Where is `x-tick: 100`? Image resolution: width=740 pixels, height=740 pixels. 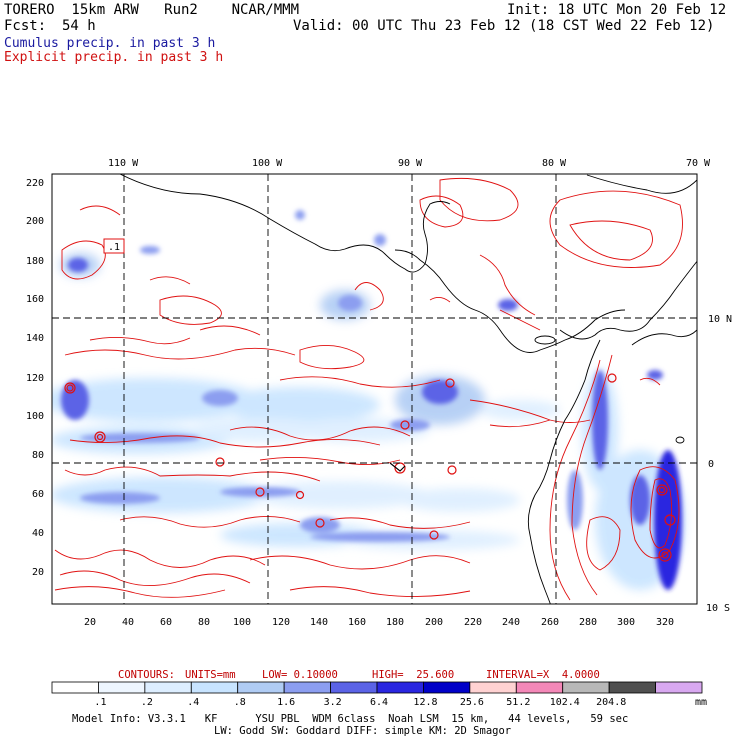
x-tick: 100 is located at coordinates (242, 622).